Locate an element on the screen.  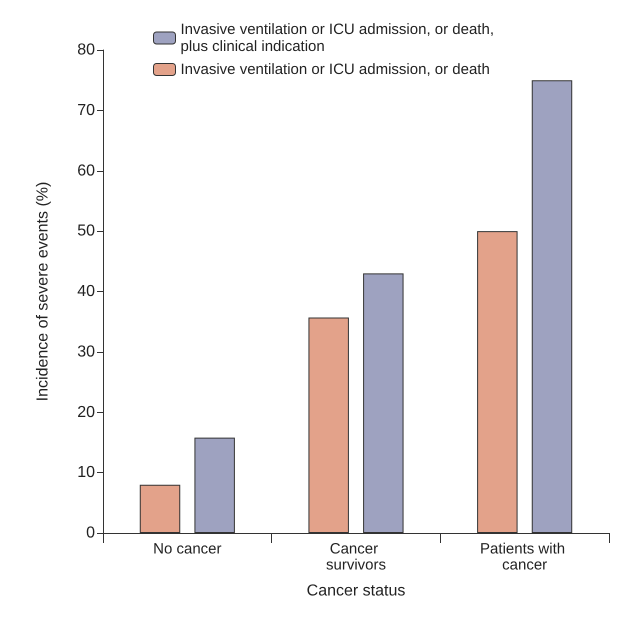
y-tick-label: 10 is located at coordinates (86, 473).